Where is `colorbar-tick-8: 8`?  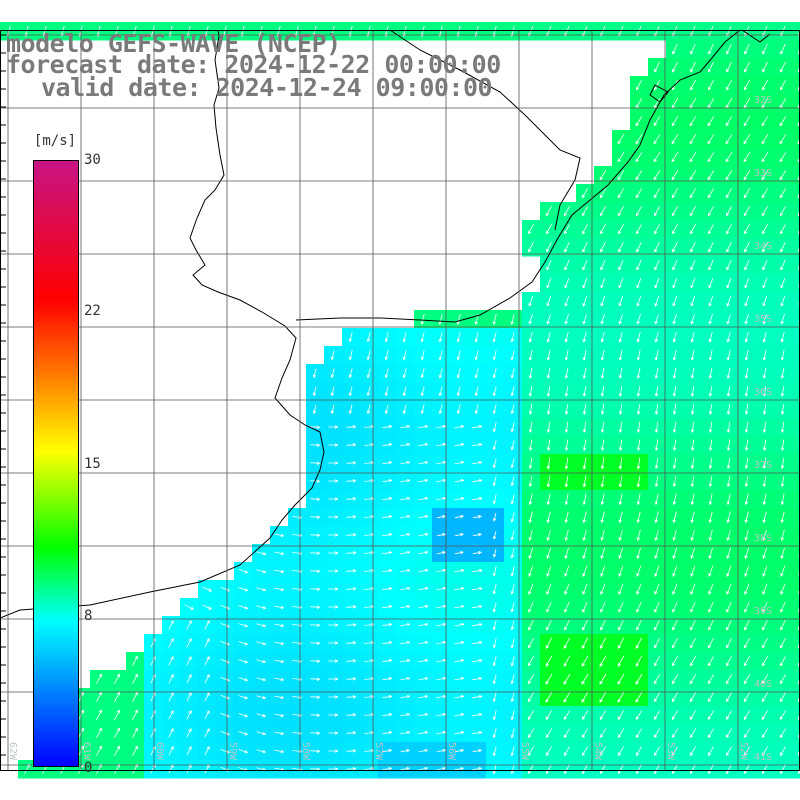
colorbar-tick-8: 8 is located at coordinates (88, 616).